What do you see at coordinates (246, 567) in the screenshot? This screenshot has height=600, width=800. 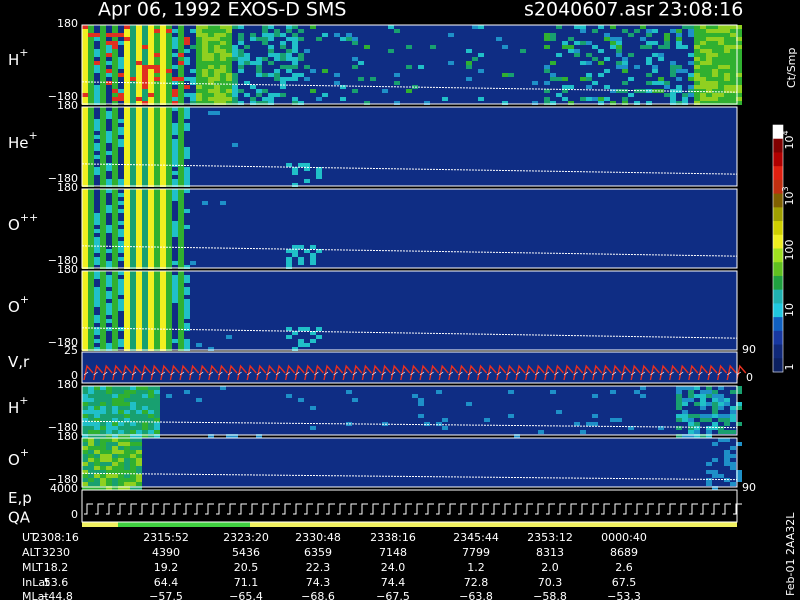 I see `orbit-value: 20.5` at bounding box center [246, 567].